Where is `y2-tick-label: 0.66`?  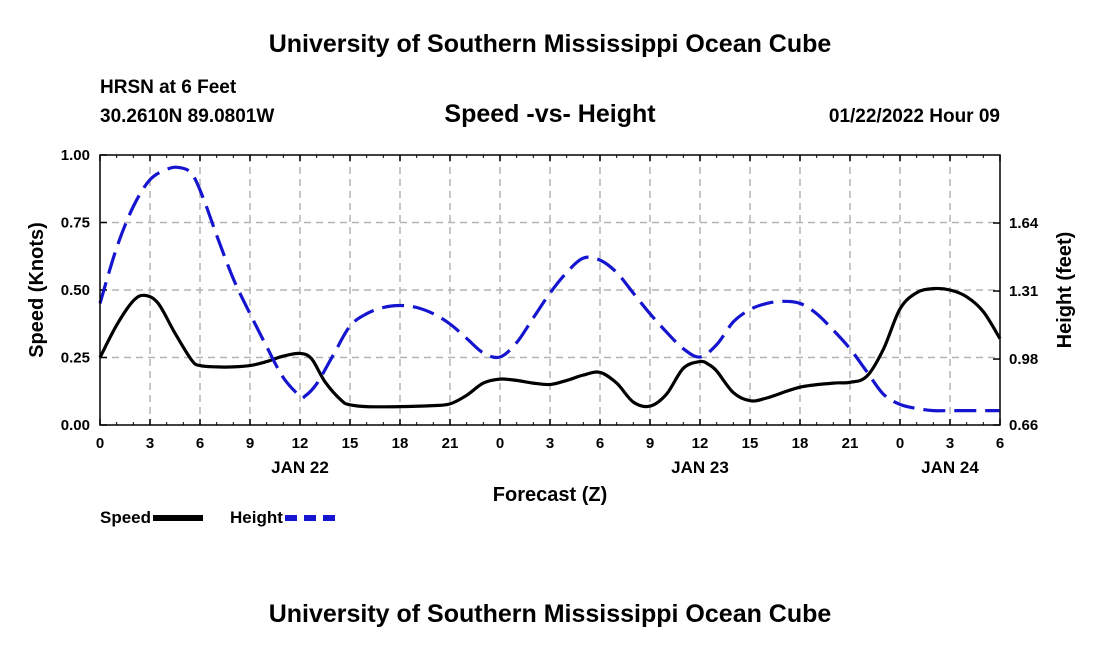 y2-tick-label: 0.66 is located at coordinates (1023, 425).